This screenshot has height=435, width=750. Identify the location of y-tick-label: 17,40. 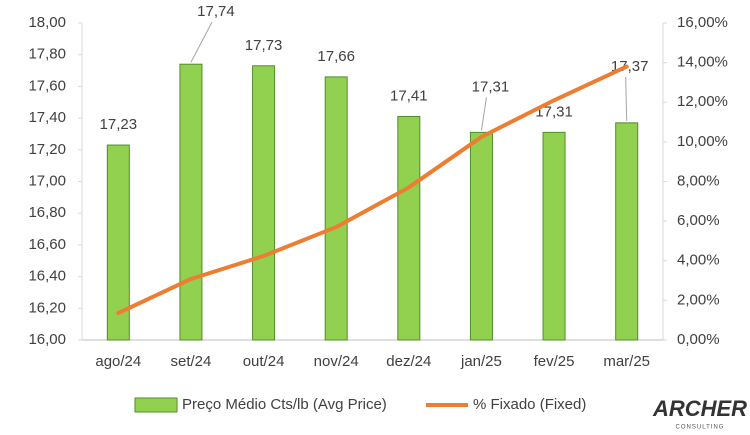
(47, 117).